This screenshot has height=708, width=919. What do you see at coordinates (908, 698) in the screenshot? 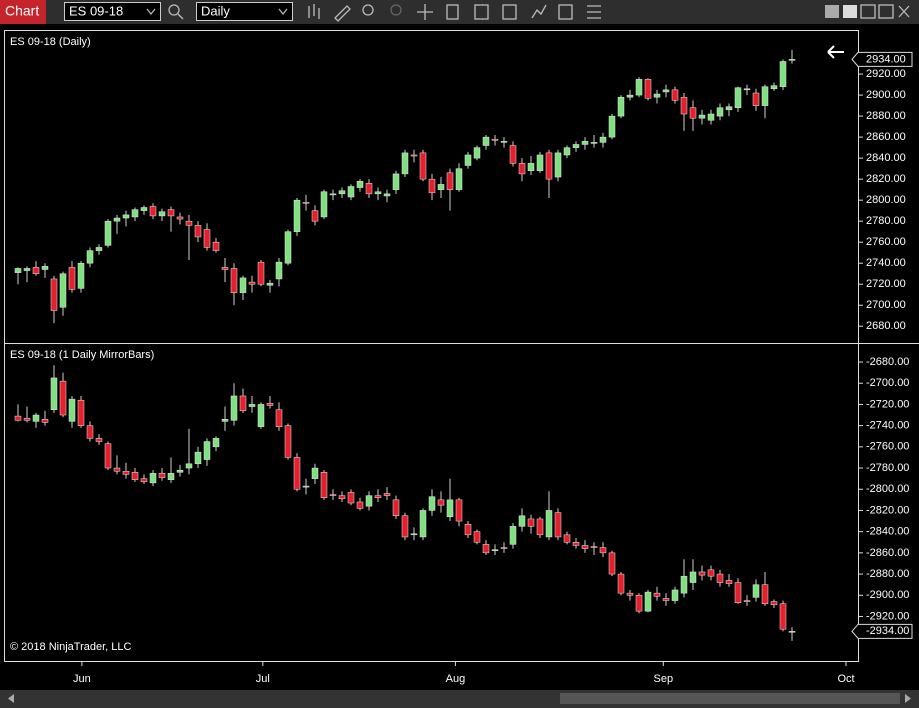
I see `scroll-right` at bounding box center [908, 698].